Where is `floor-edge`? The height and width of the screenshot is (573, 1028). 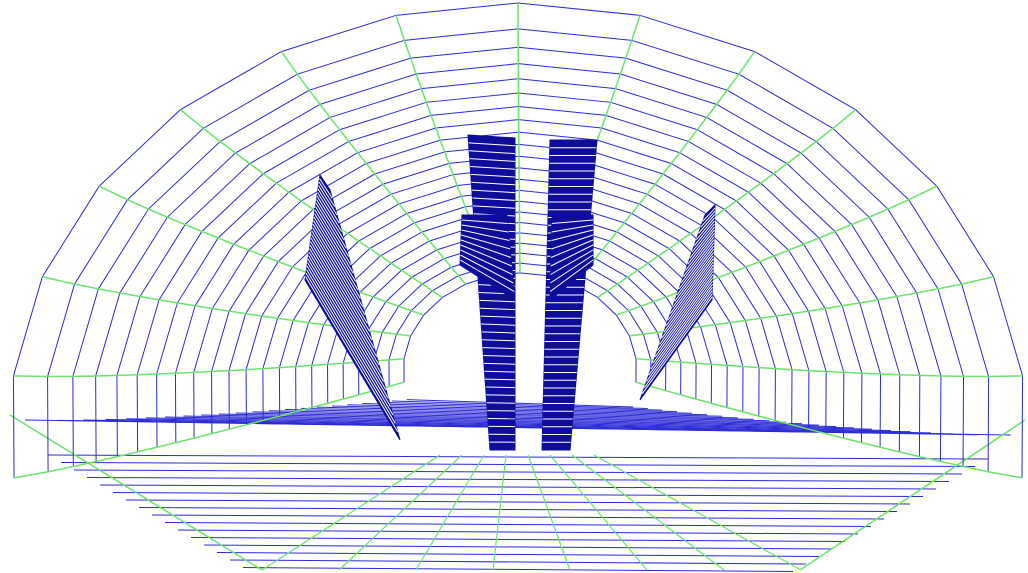 floor-edge is located at coordinates (912, 495).